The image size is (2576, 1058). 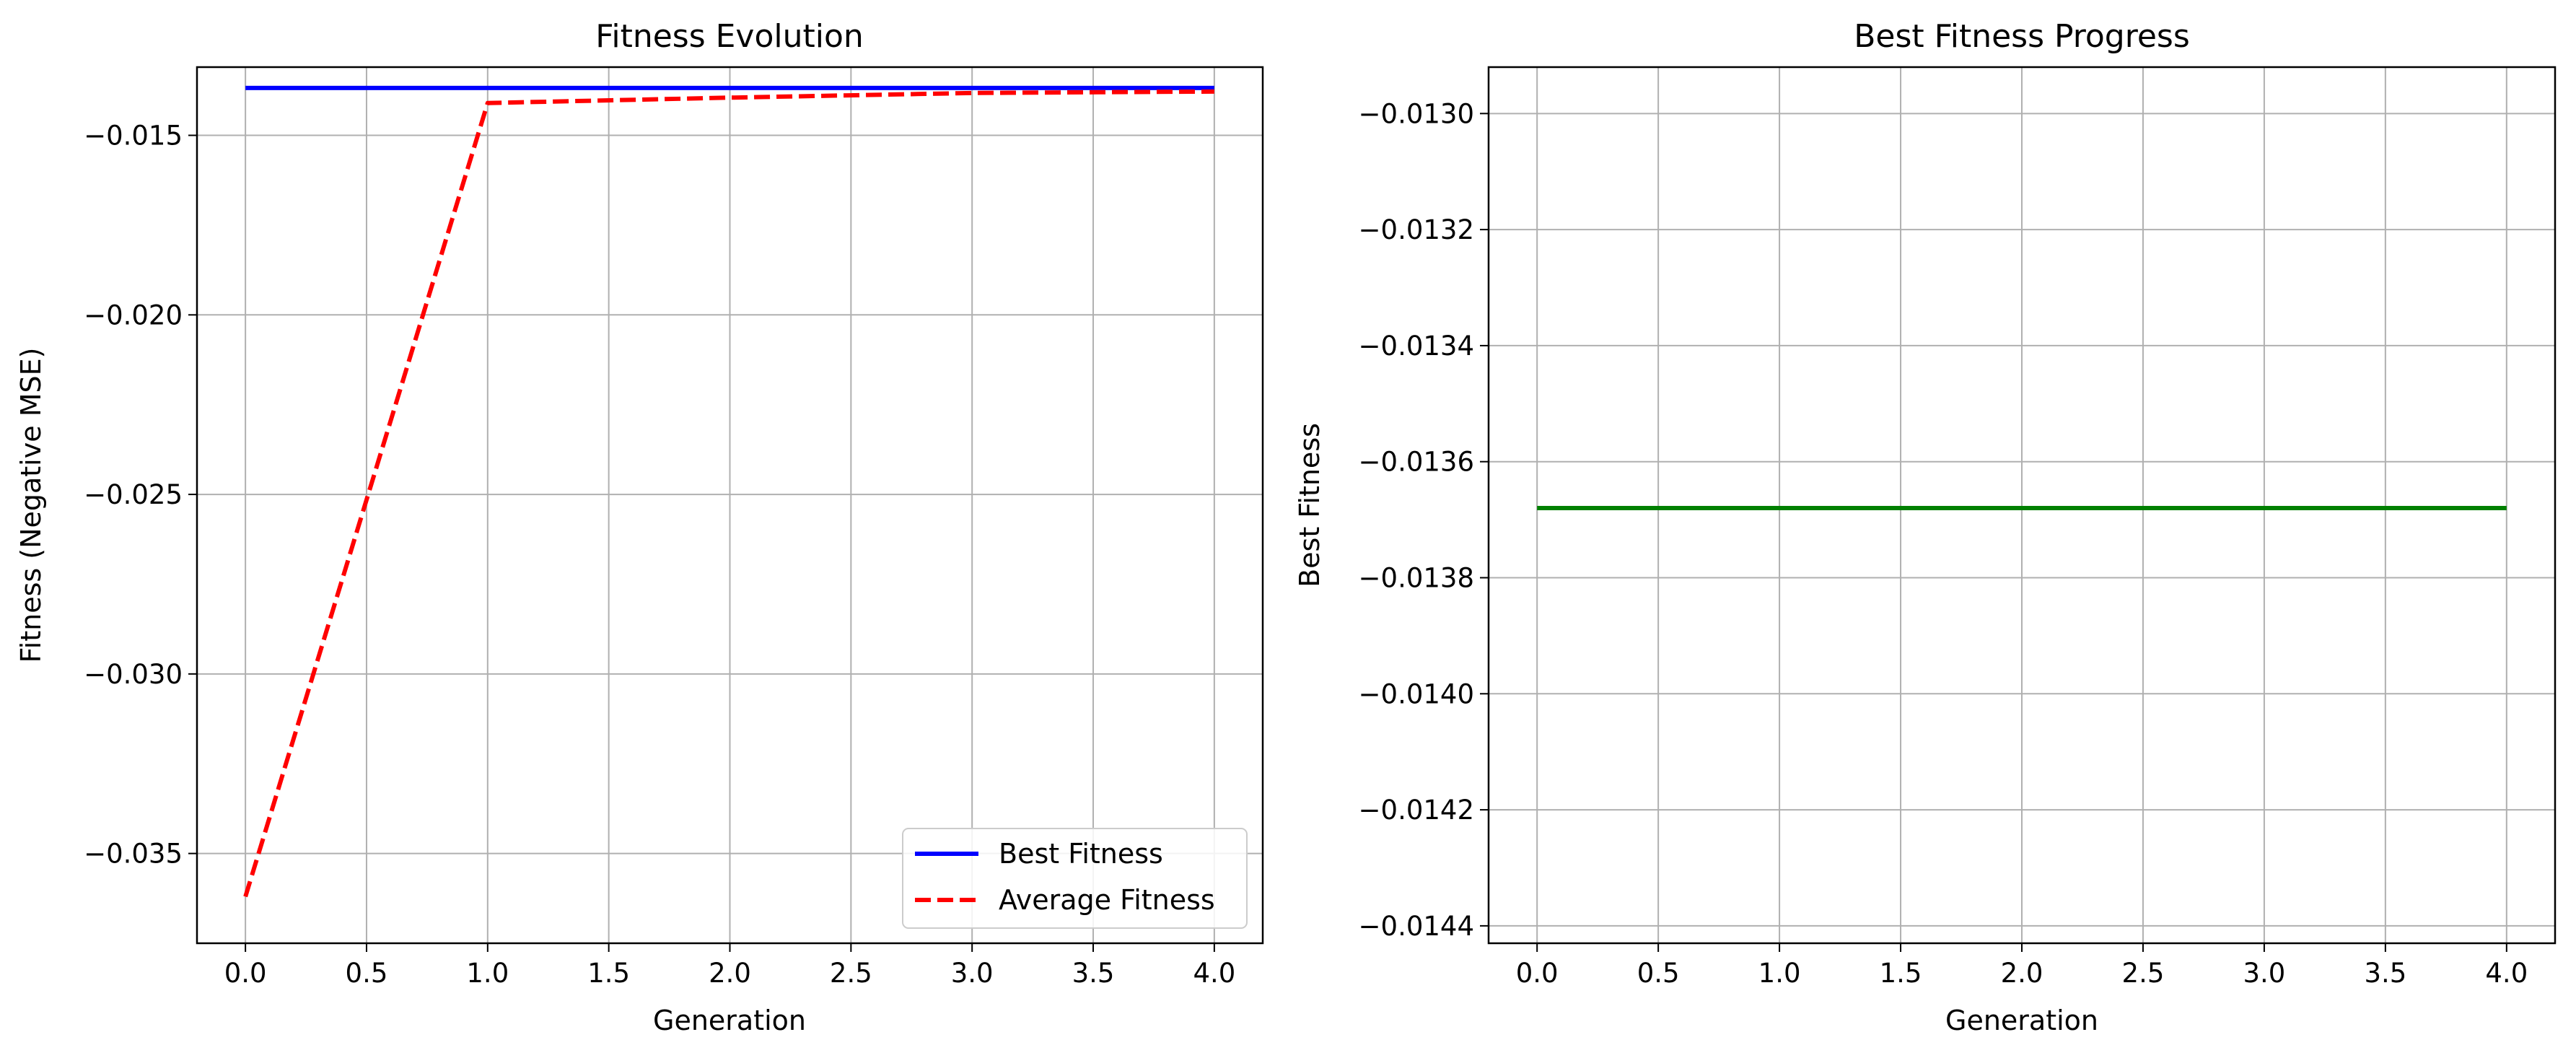 I want to click on y-tick-label: −0.035, so click(x=133, y=854).